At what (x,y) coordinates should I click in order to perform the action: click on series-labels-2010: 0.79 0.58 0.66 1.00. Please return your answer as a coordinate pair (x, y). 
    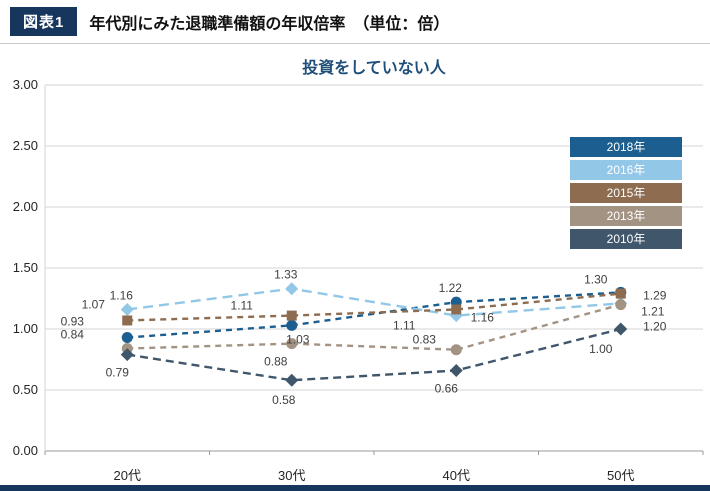
    Looking at the image, I should click on (359, 374).